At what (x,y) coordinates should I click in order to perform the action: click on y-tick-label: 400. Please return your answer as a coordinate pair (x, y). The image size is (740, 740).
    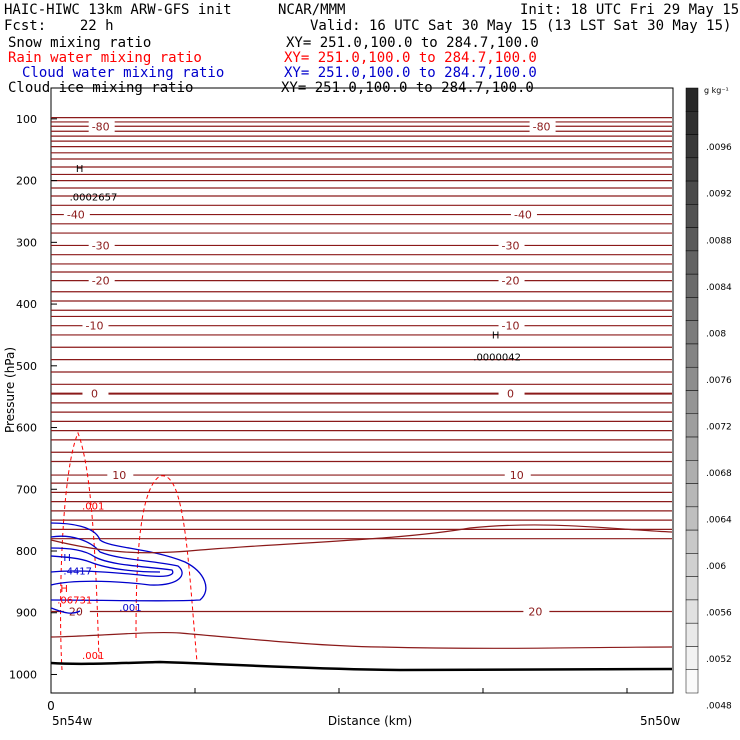
    Looking at the image, I should click on (26, 304).